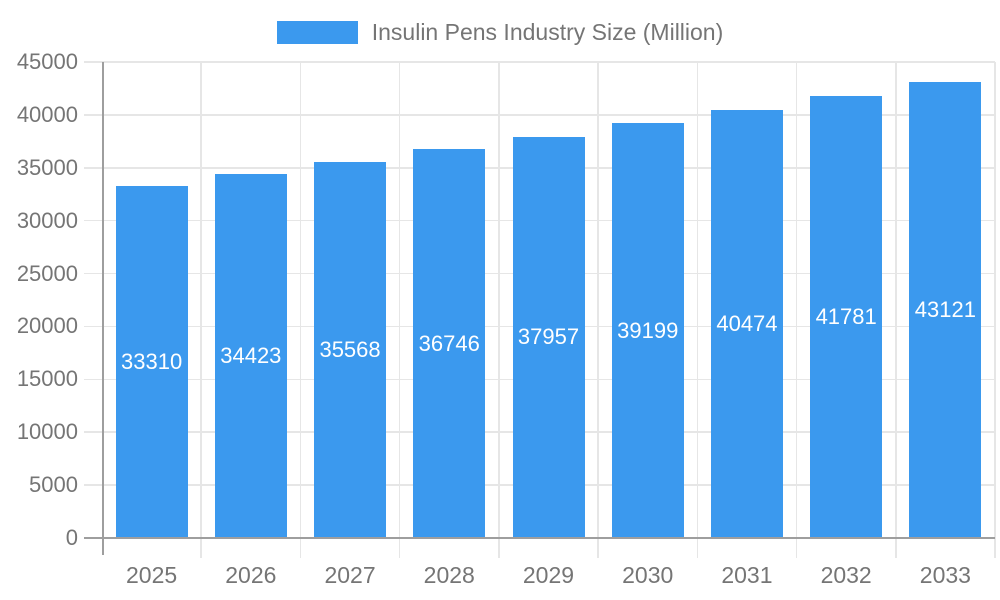 The image size is (1000, 600). I want to click on y-axis-line, so click(103, 308).